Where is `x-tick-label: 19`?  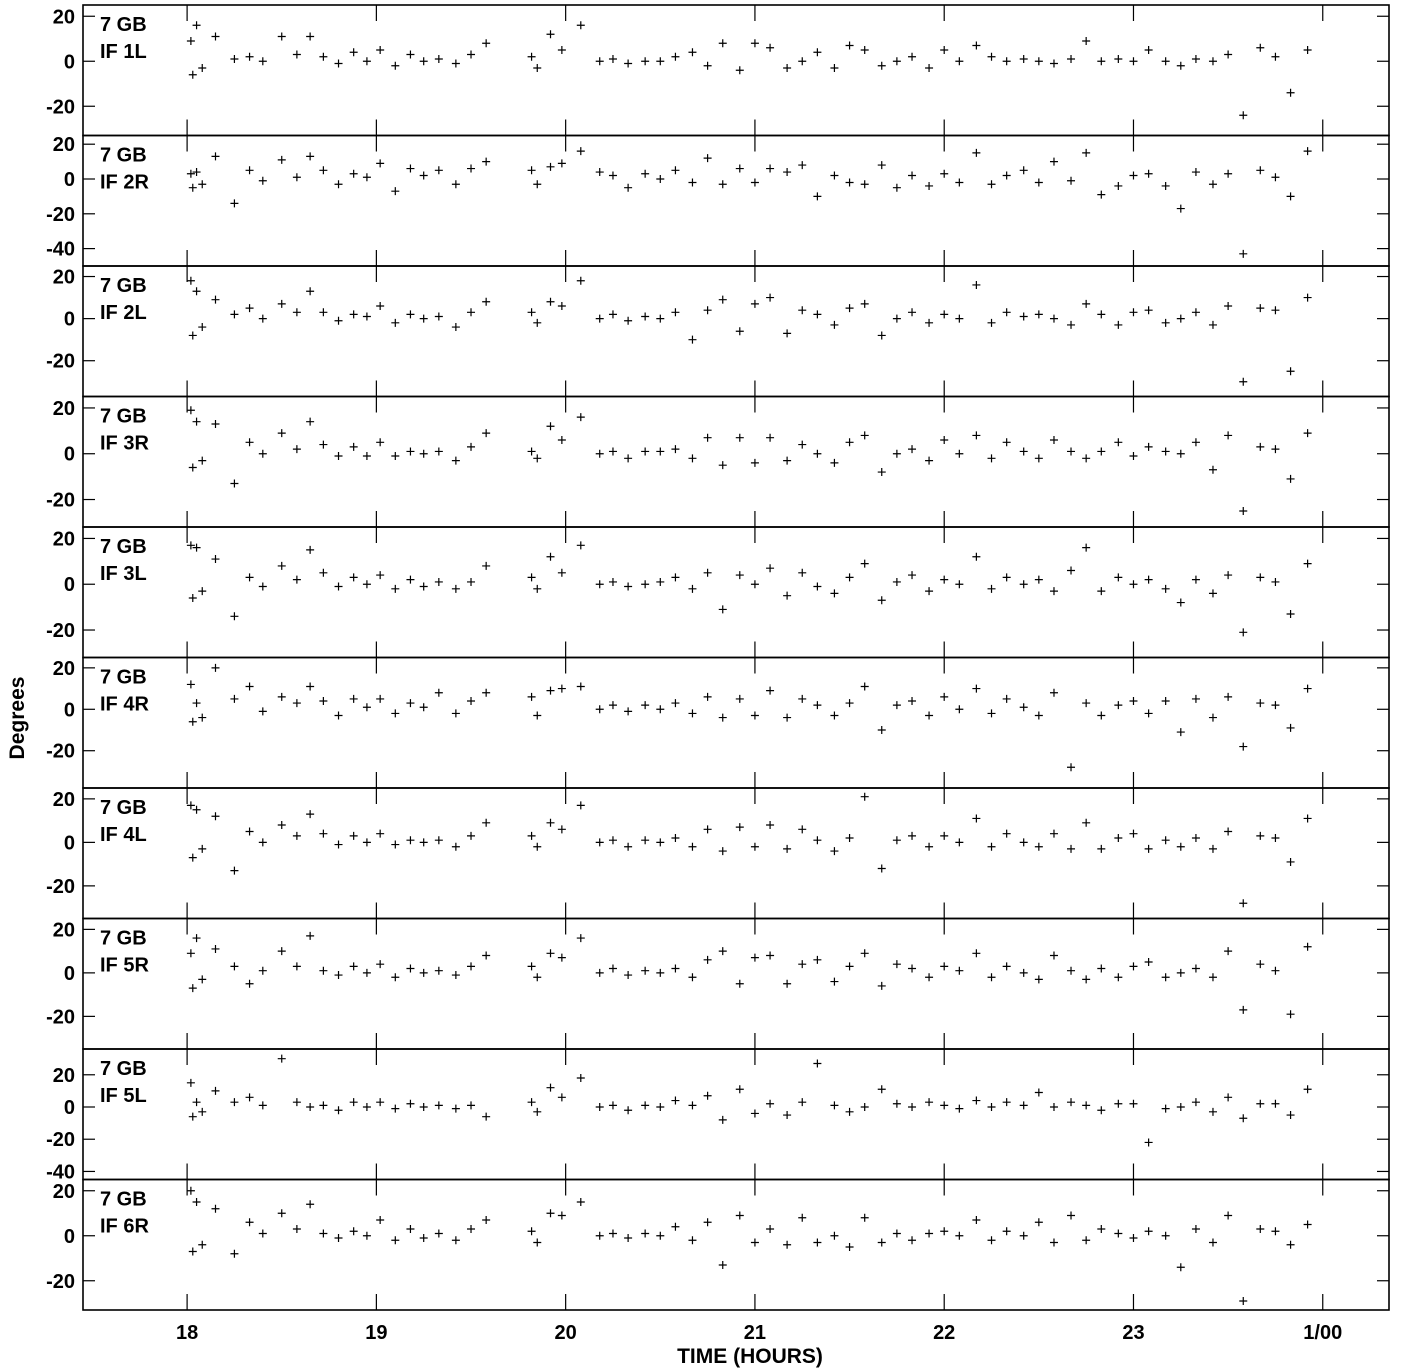
x-tick-label: 19 is located at coordinates (376, 1333).